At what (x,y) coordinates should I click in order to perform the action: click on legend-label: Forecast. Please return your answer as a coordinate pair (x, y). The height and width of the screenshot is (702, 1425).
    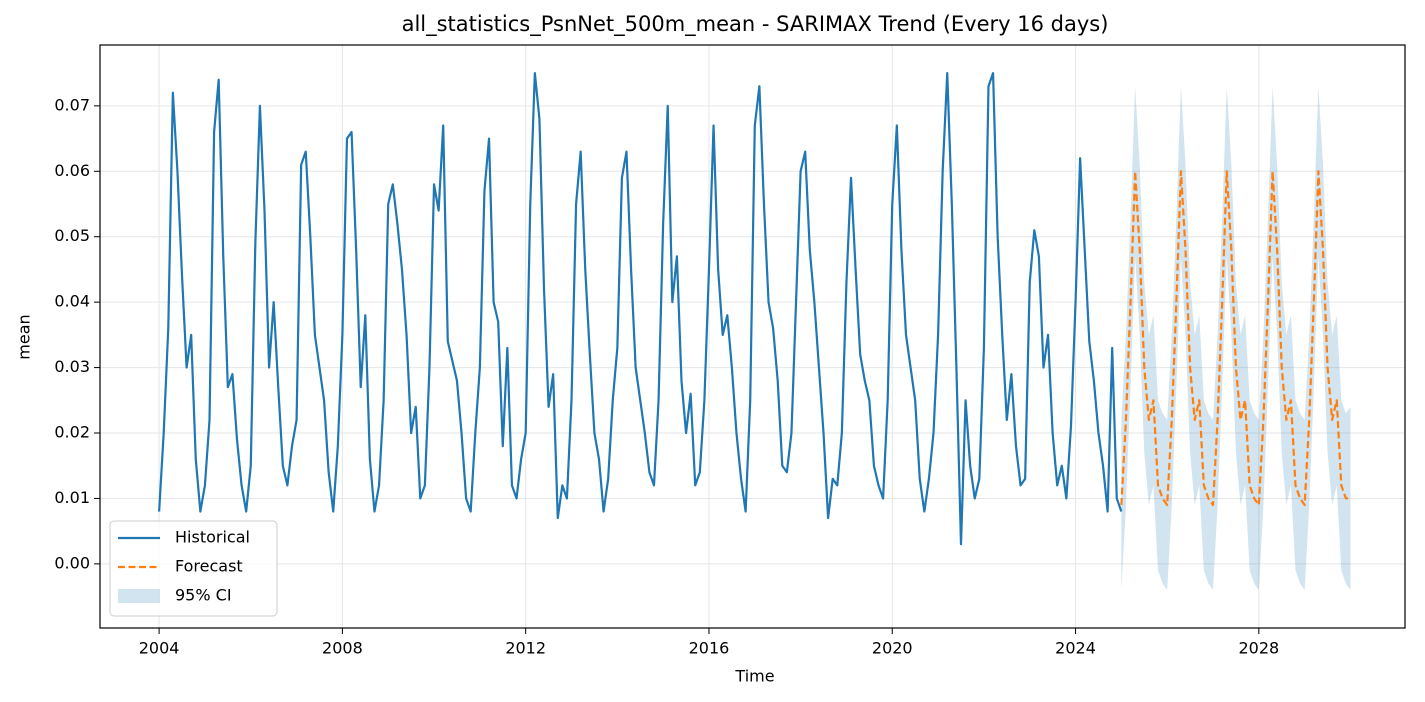
    Looking at the image, I should click on (209, 566).